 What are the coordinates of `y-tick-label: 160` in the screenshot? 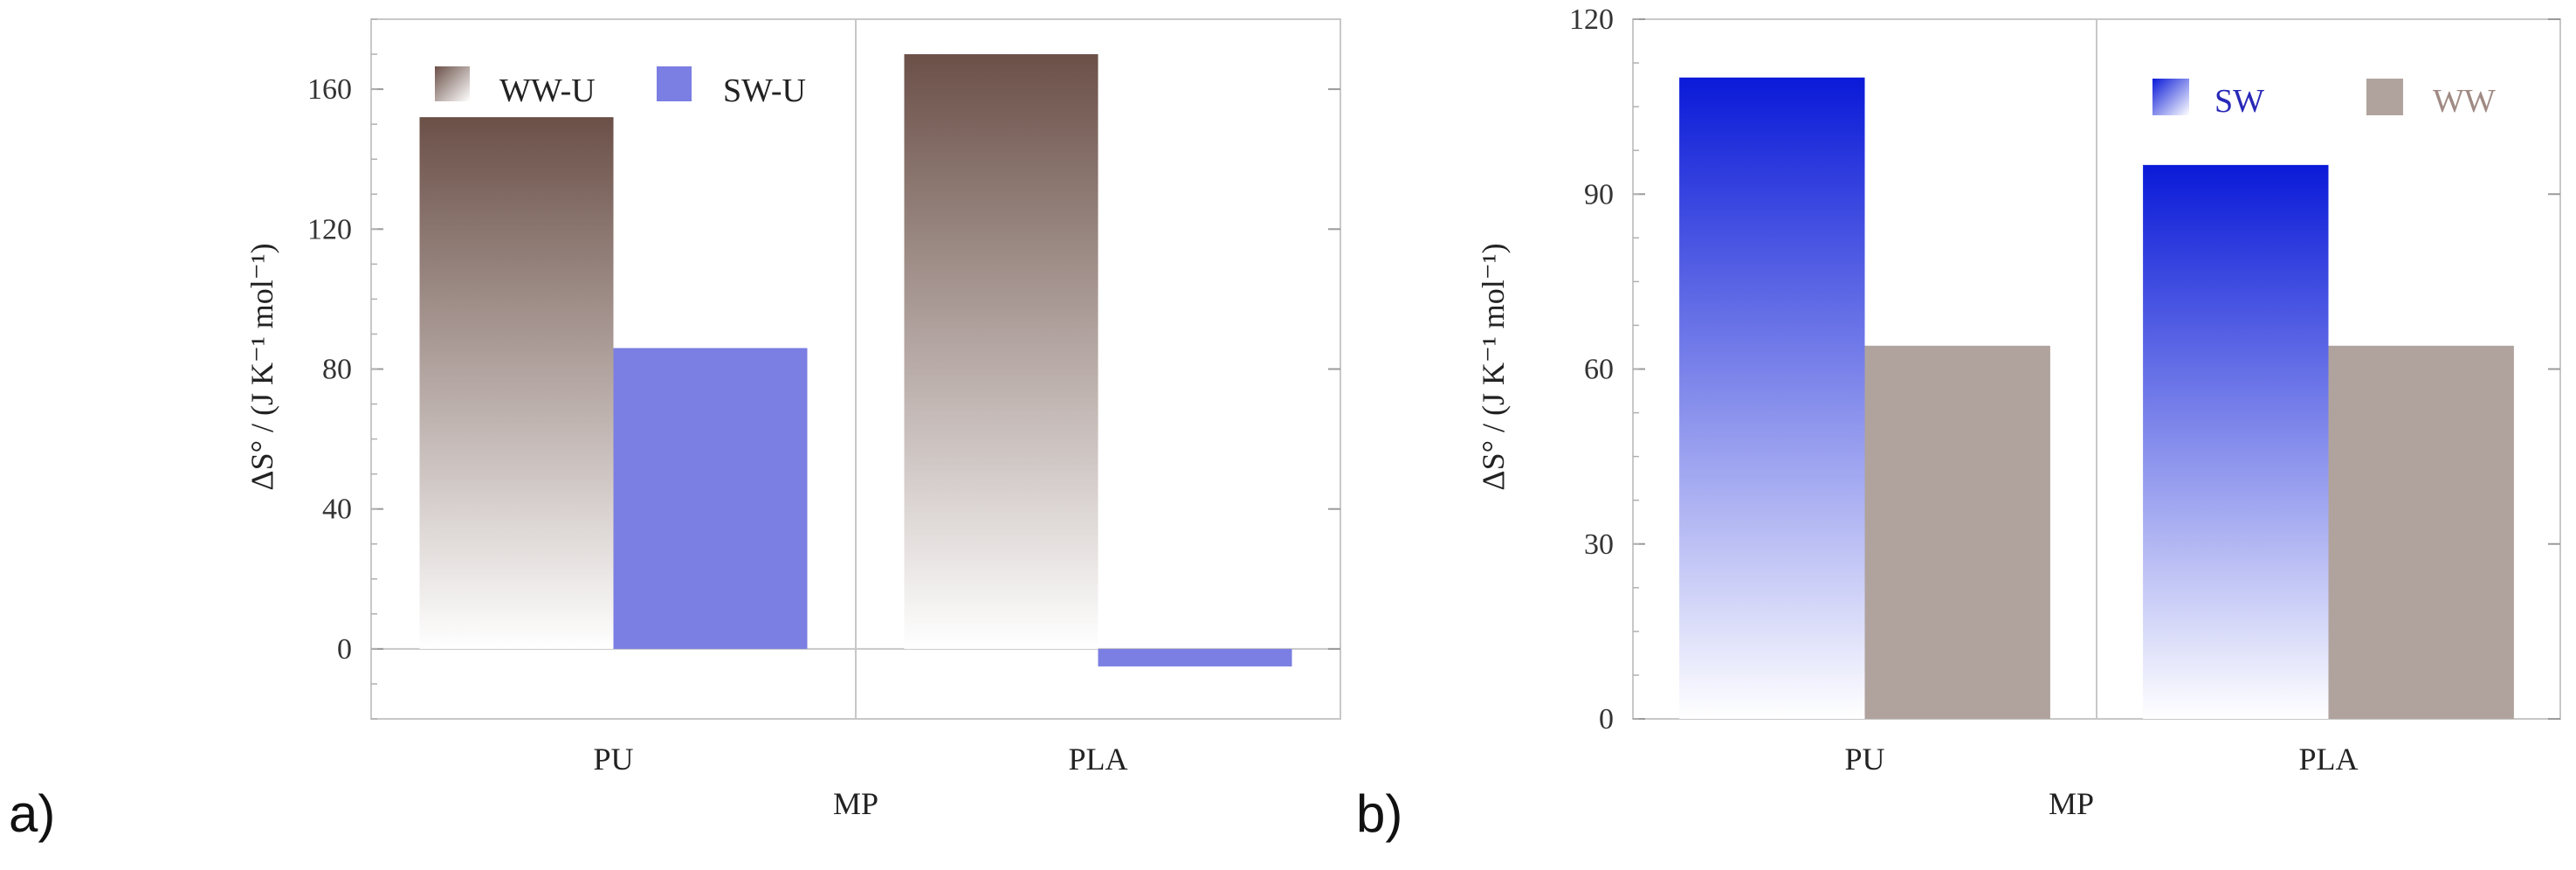 It's located at (329, 89).